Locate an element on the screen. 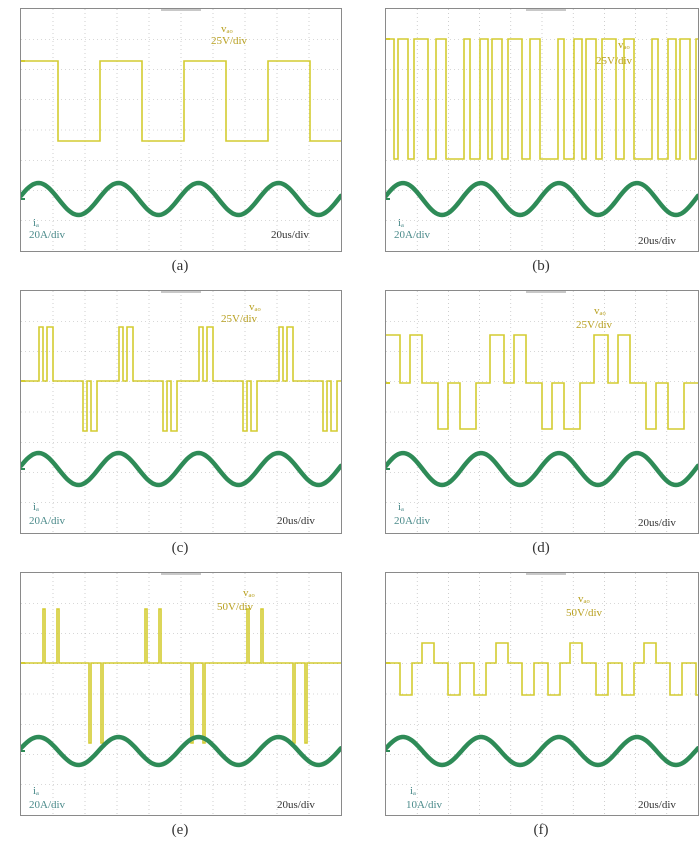 The height and width of the screenshot is (846, 699). scope-plot-d is located at coordinates (542, 412).